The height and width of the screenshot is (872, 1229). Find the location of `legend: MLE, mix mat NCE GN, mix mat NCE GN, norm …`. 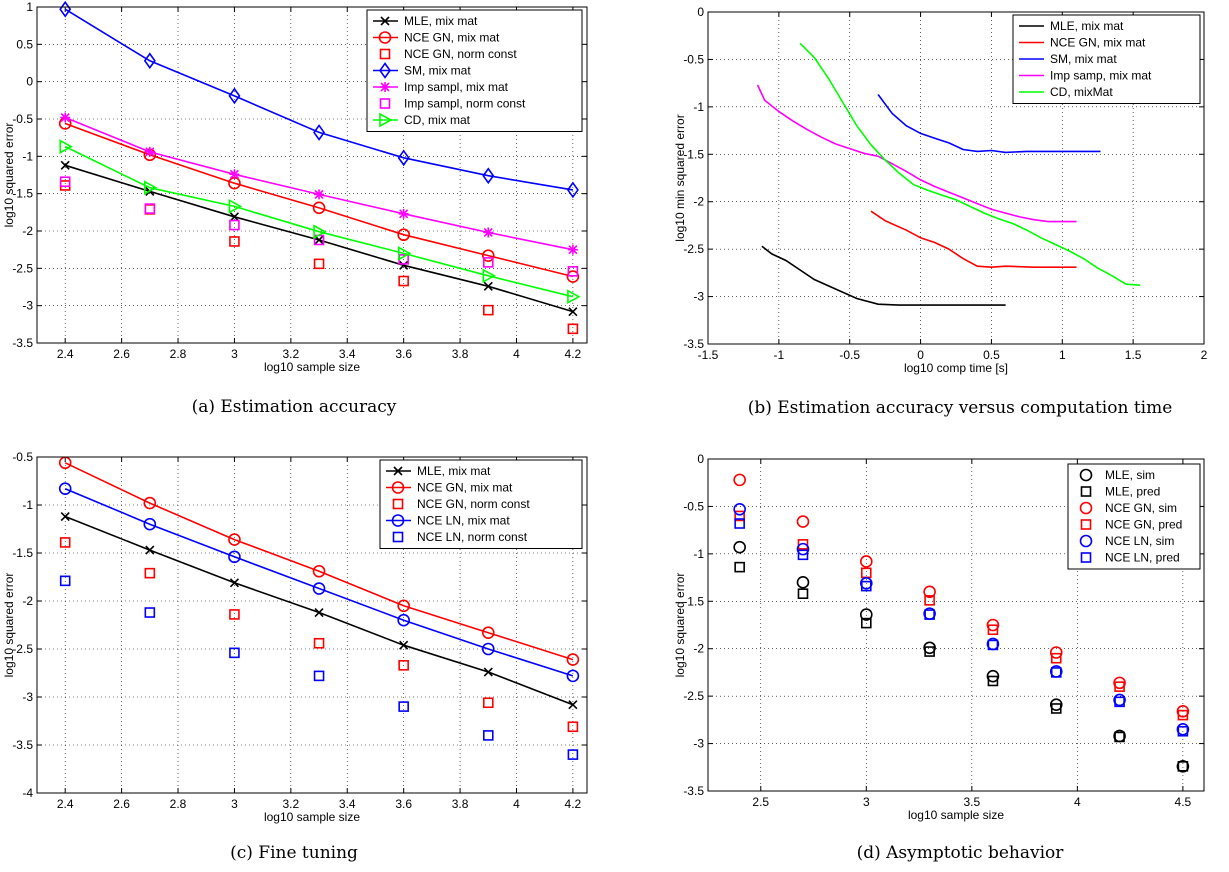

legend: MLE, mix mat NCE GN, mix mat NCE GN, norm … is located at coordinates (481, 504).